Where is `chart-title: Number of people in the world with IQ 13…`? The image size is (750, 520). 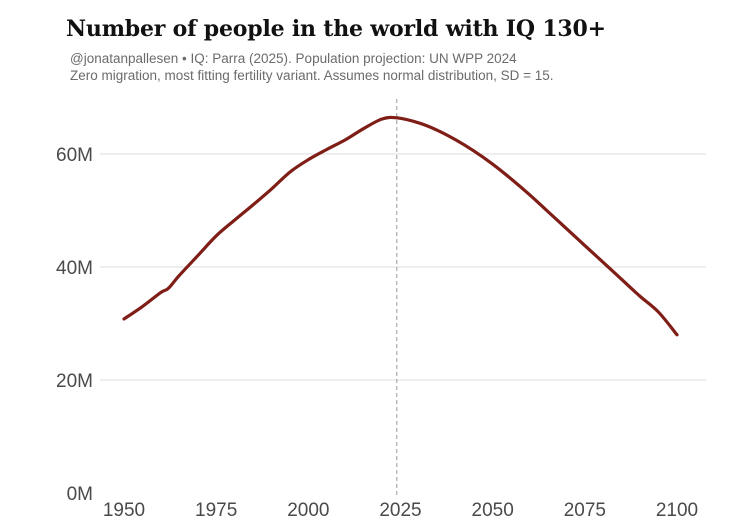 chart-title: Number of people in the world with IQ 13… is located at coordinates (336, 29).